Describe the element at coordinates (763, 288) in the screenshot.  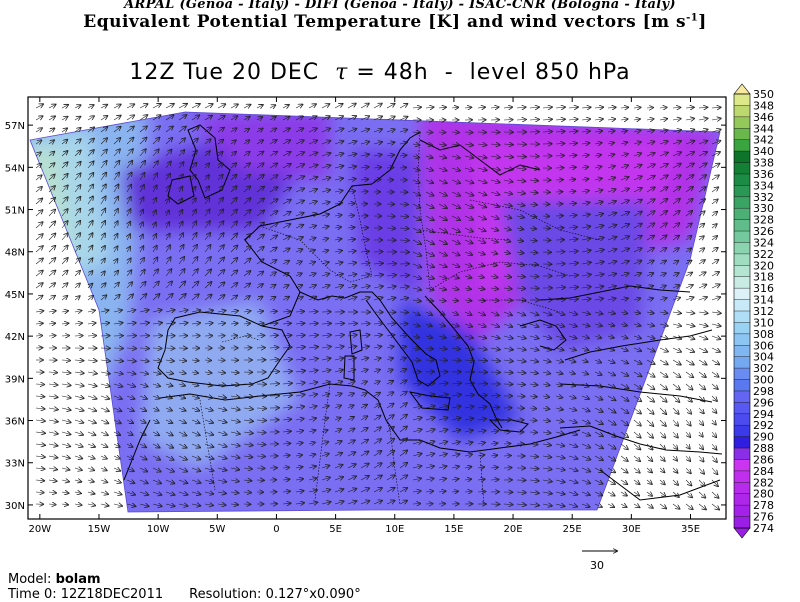
I see `colorbar-level-label: 316` at that location.